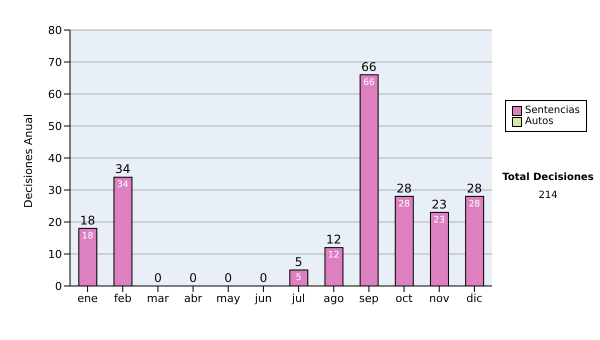  Describe the element at coordinates (474, 298) in the screenshot. I see `x-tick-label: dic` at that location.